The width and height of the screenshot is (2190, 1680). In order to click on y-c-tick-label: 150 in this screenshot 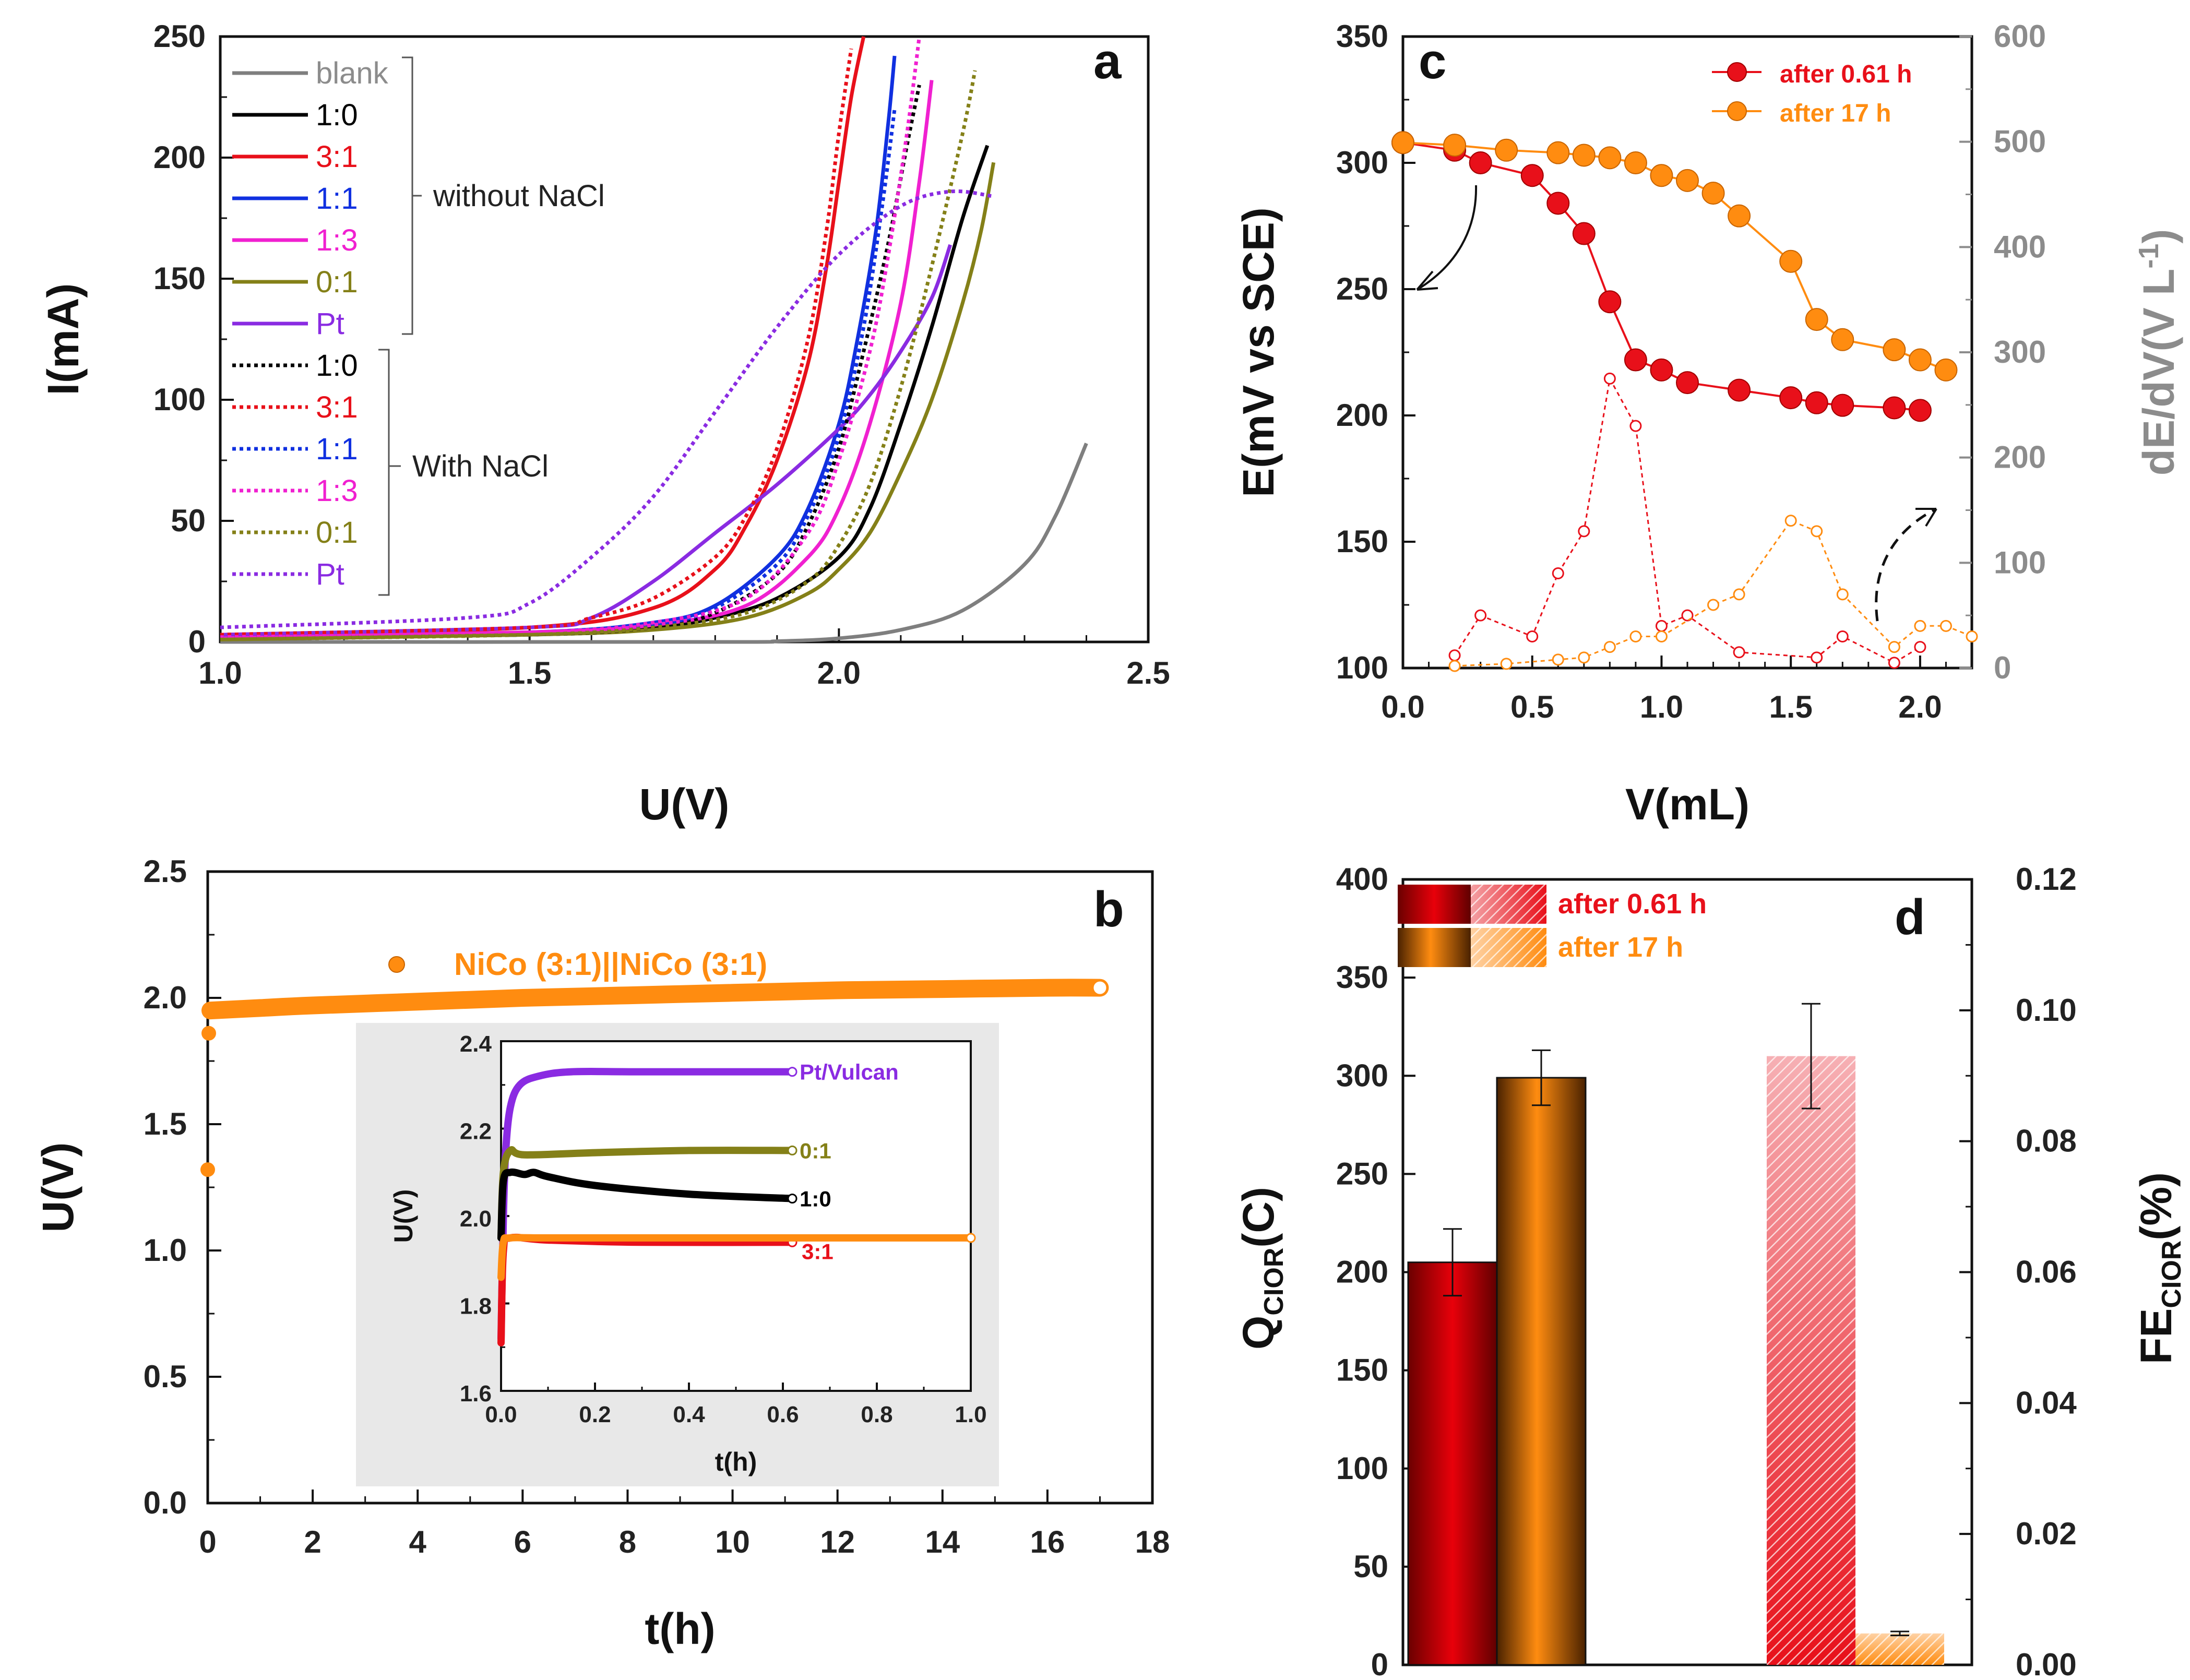, I will do `click(1362, 541)`.